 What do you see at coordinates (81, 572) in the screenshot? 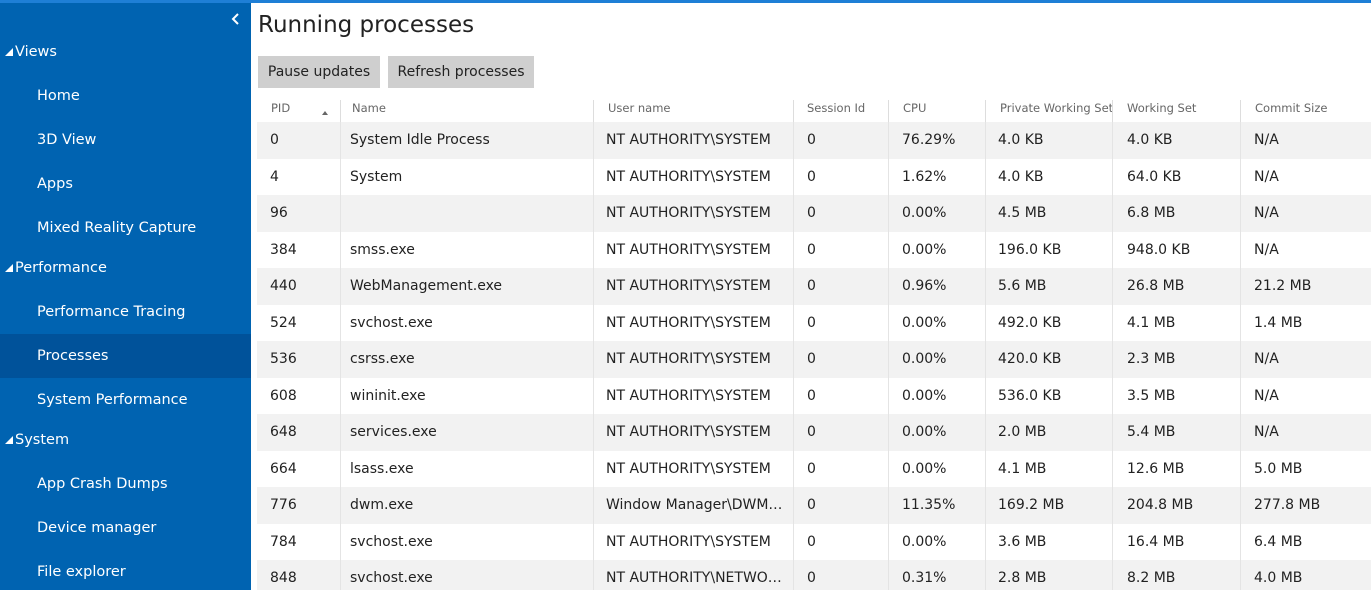
I see `nav-item: File explorer` at bounding box center [81, 572].